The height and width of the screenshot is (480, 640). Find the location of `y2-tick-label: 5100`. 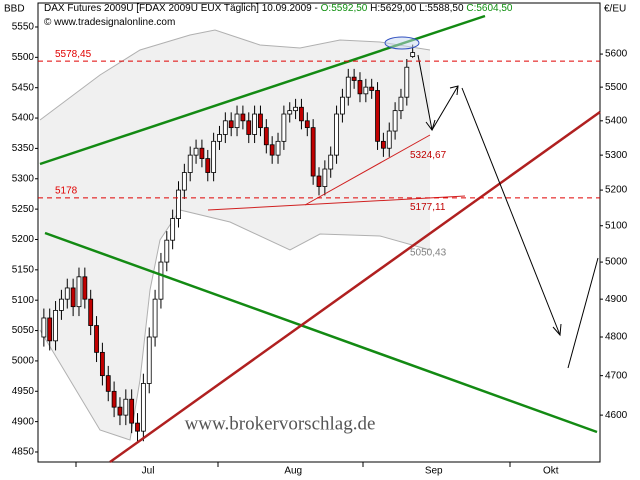

y2-tick-label: 5100 is located at coordinates (616, 225).